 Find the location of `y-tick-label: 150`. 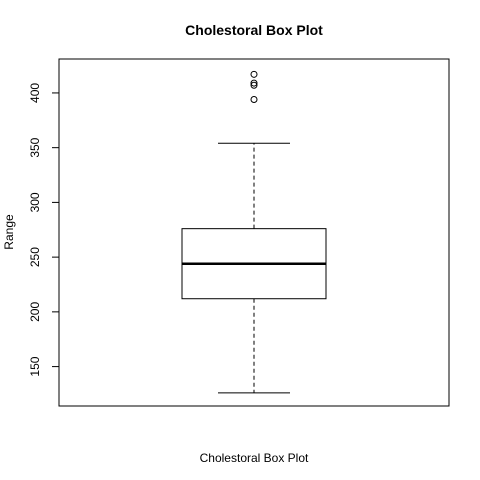

y-tick-label: 150 is located at coordinates (35, 366).